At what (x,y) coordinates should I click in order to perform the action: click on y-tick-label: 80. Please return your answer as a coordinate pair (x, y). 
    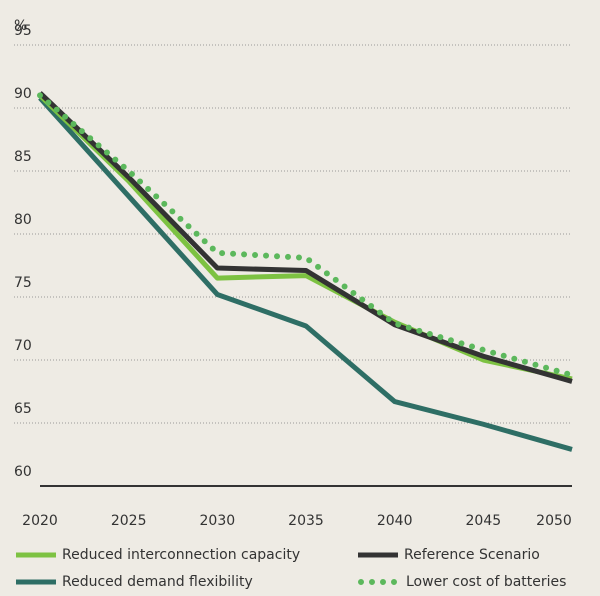
    Looking at the image, I should click on (23, 220).